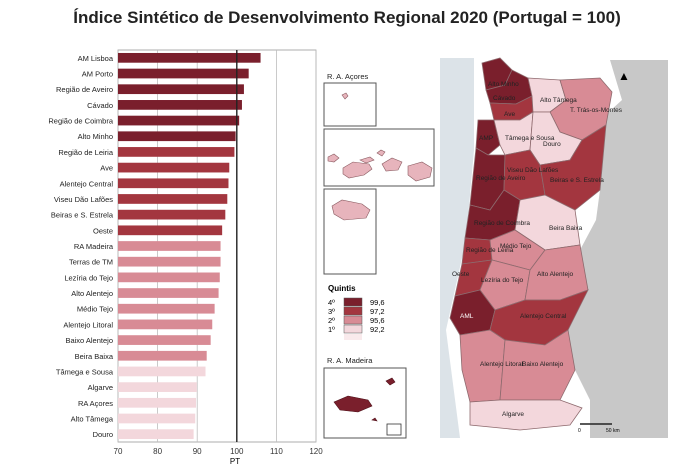 The image size is (694, 468). Describe the element at coordinates (353, 404) in the screenshot. I see `madeira-isle-main` at that location.